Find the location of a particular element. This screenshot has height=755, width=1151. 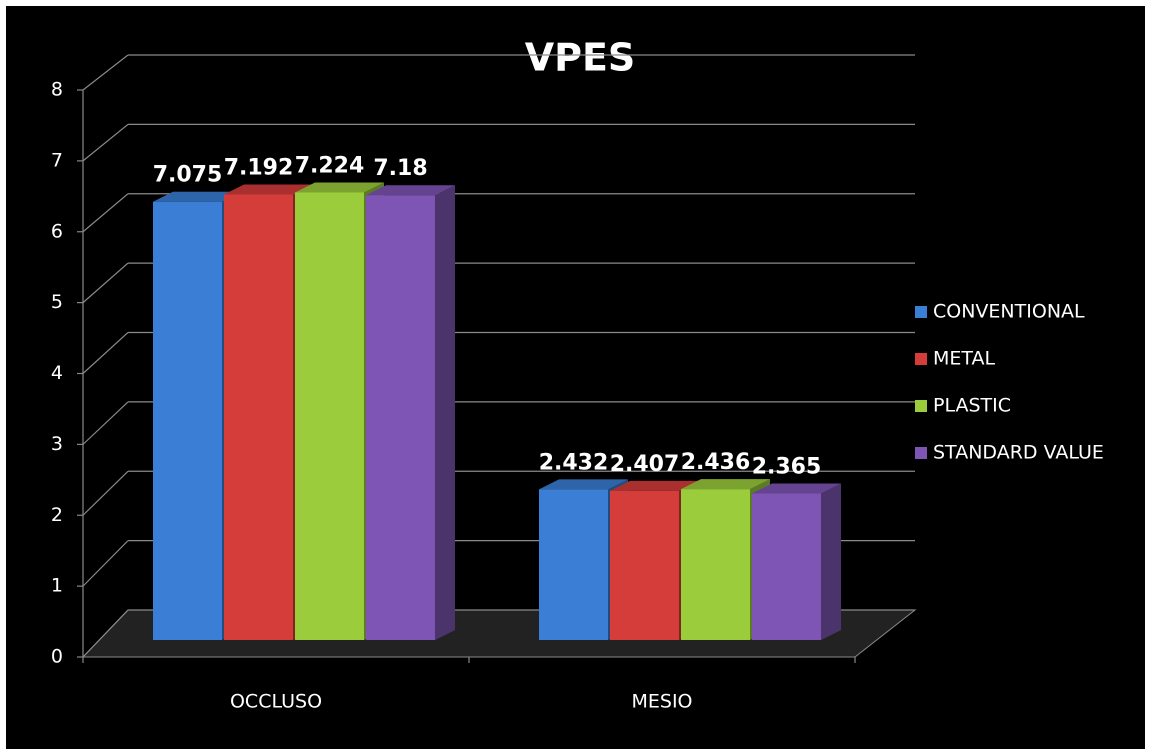

legend-label: CONVENTIONAL is located at coordinates (1009, 312).